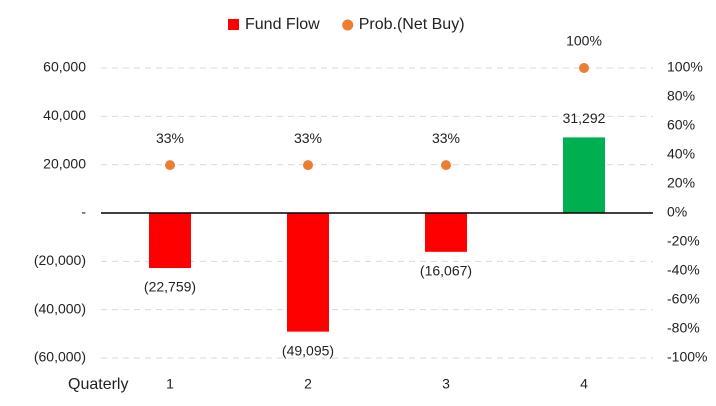 This screenshot has height=406, width=716. I want to click on y2-tick-label: 80%, so click(681, 96).